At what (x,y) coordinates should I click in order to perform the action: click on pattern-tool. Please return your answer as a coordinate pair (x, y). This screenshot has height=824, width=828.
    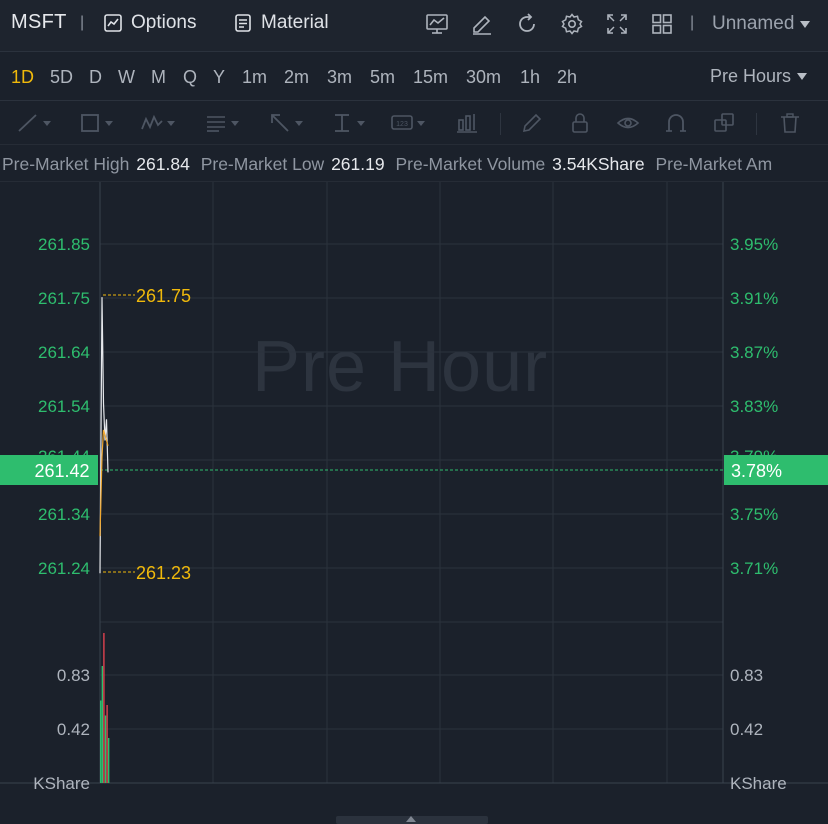
    Looking at the image, I should click on (157, 123).